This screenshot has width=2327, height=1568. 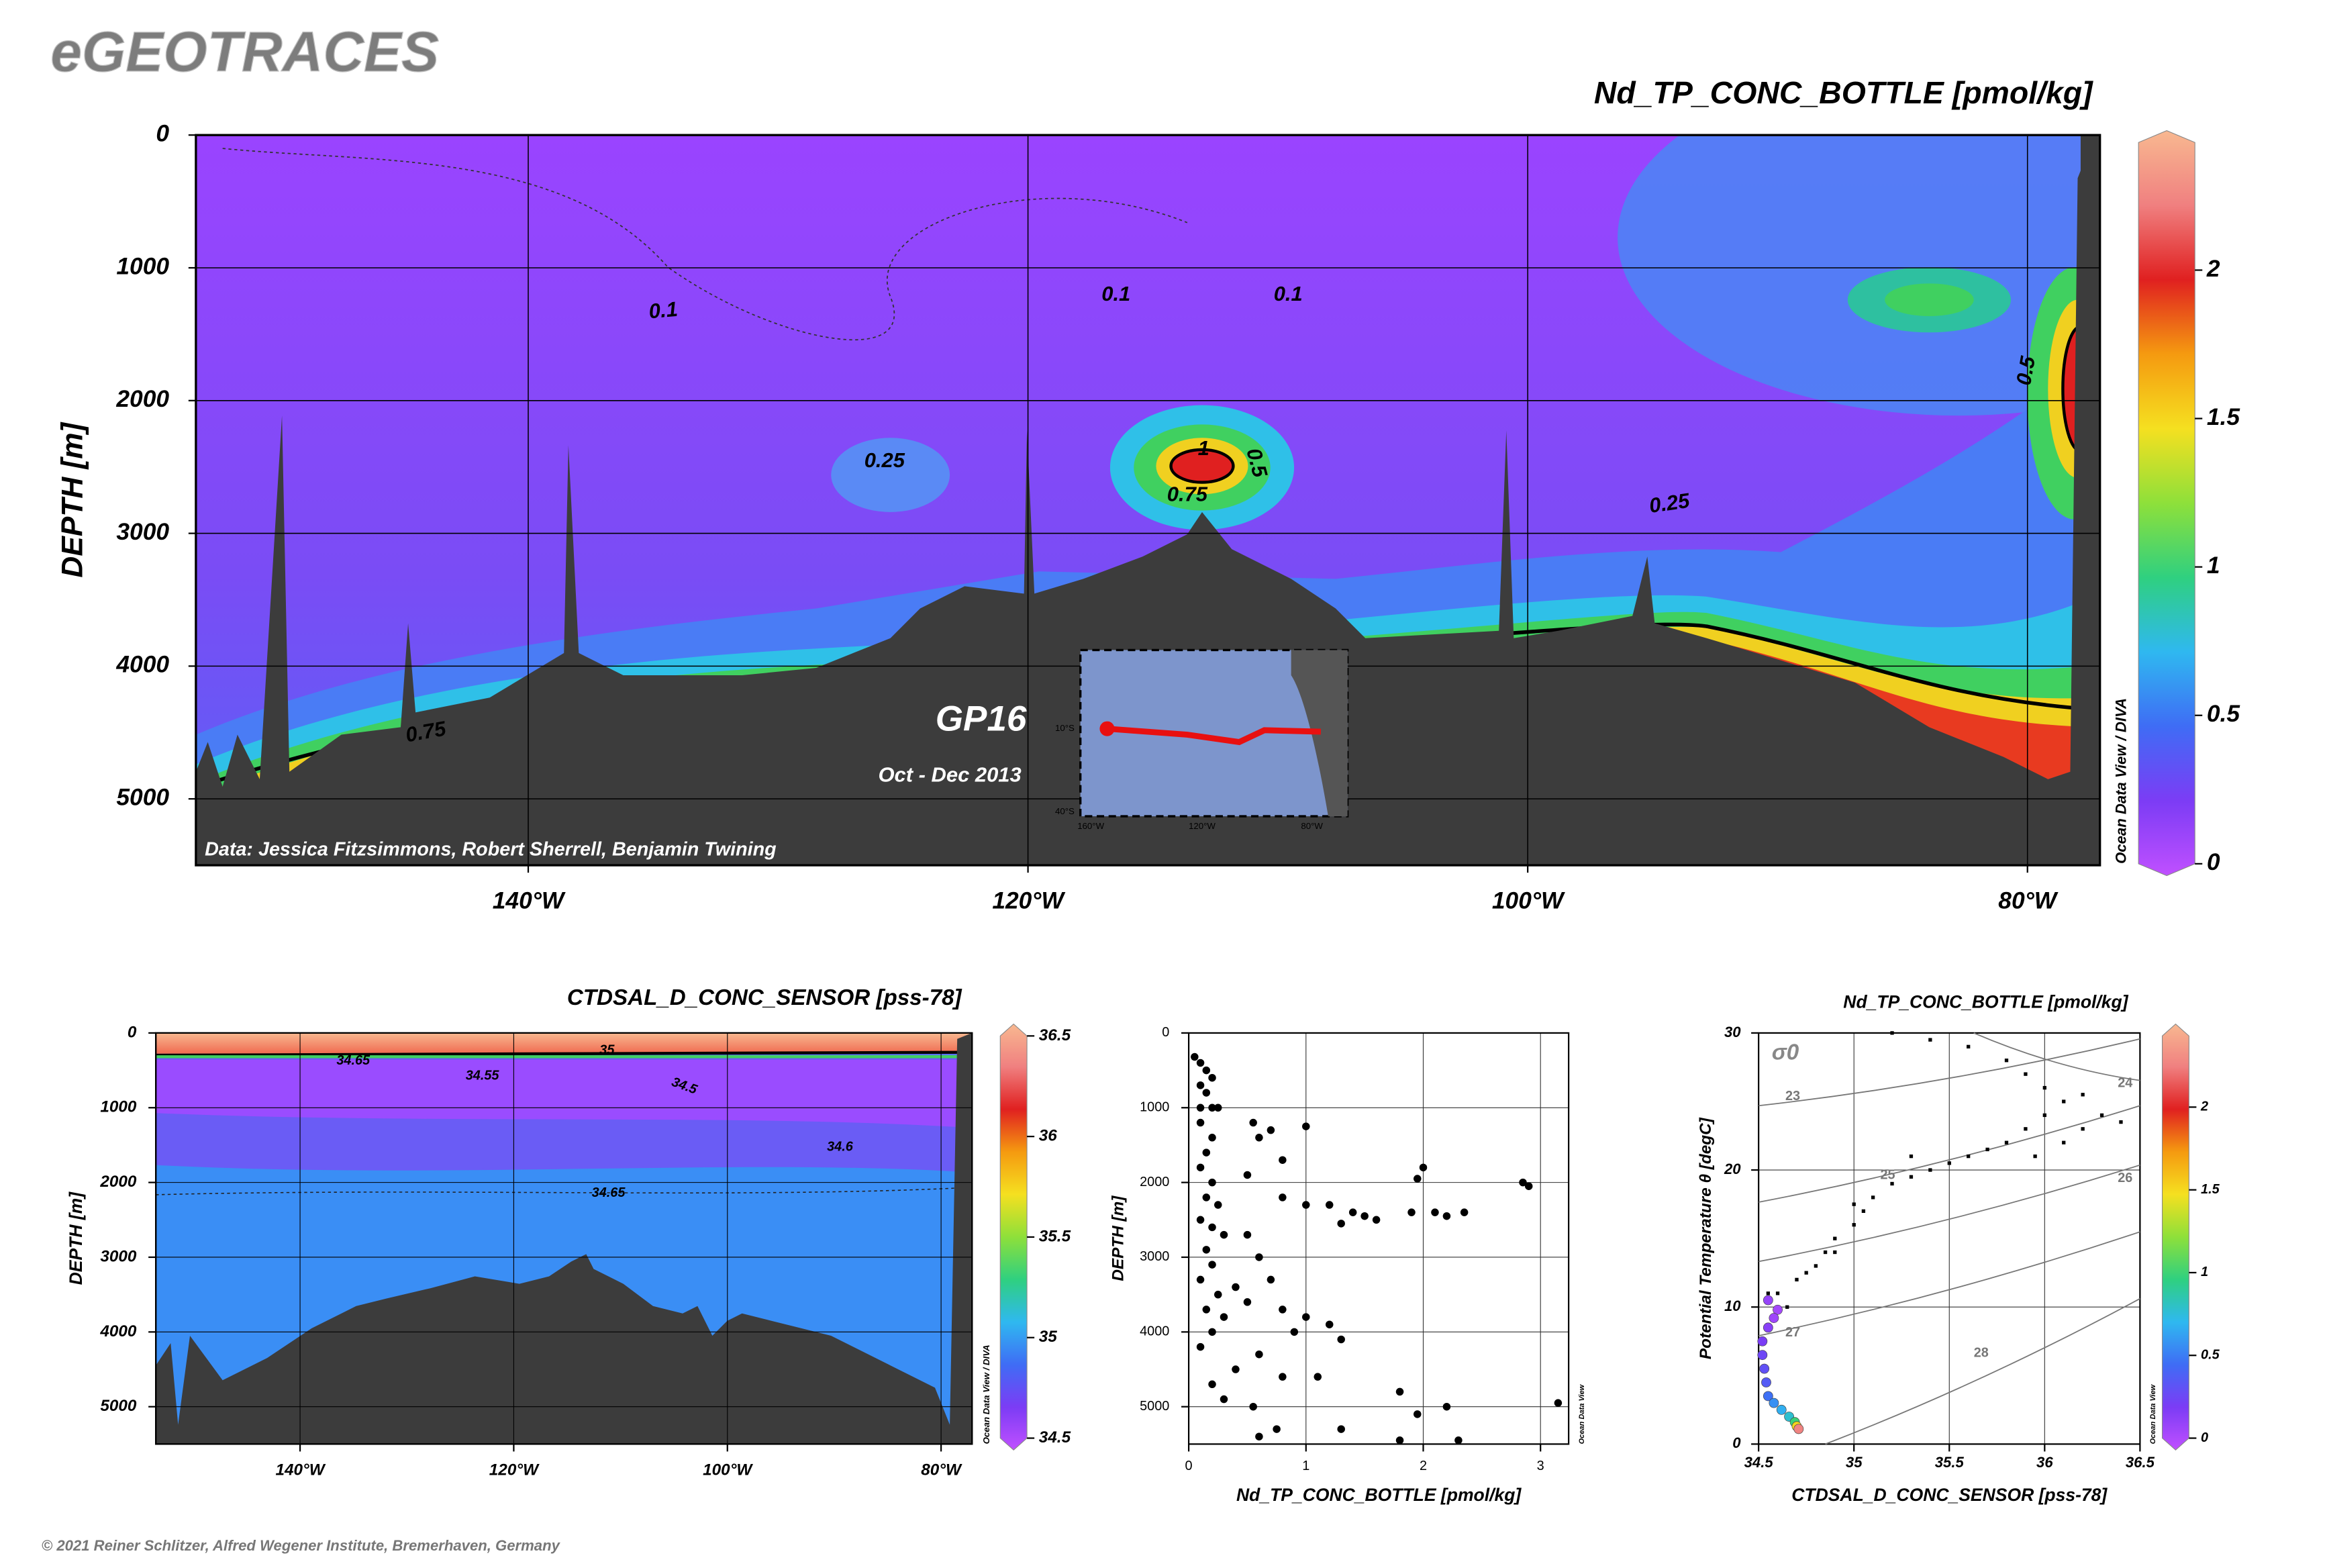 I want to click on colorbar, so click(x=2175, y=1237).